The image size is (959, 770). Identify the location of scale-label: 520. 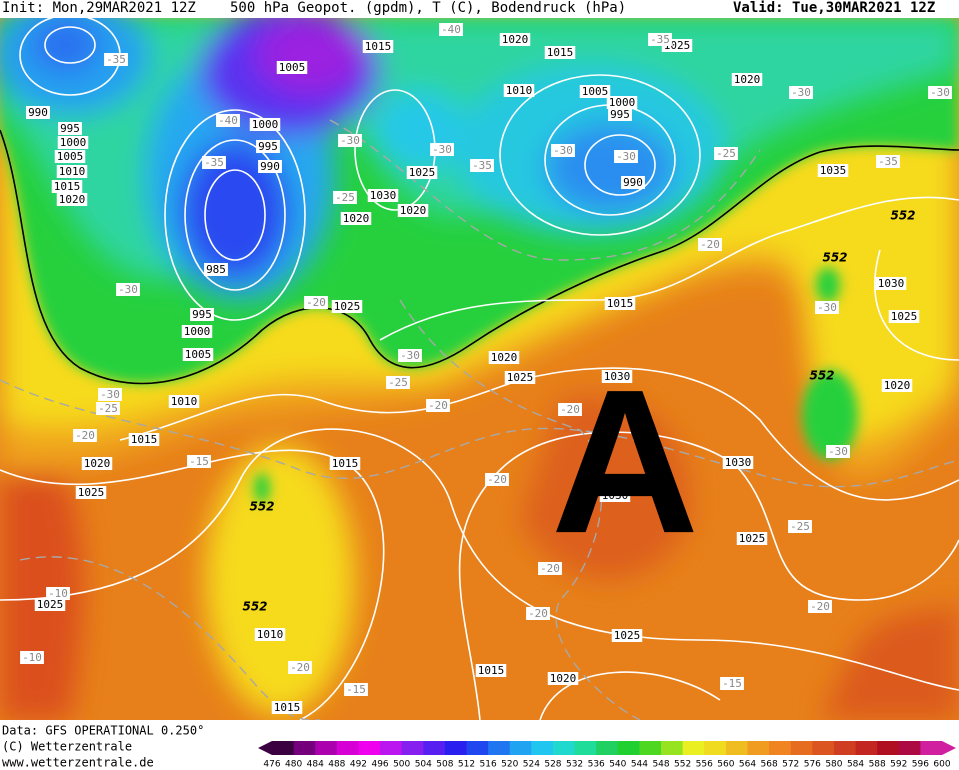
(509, 765).